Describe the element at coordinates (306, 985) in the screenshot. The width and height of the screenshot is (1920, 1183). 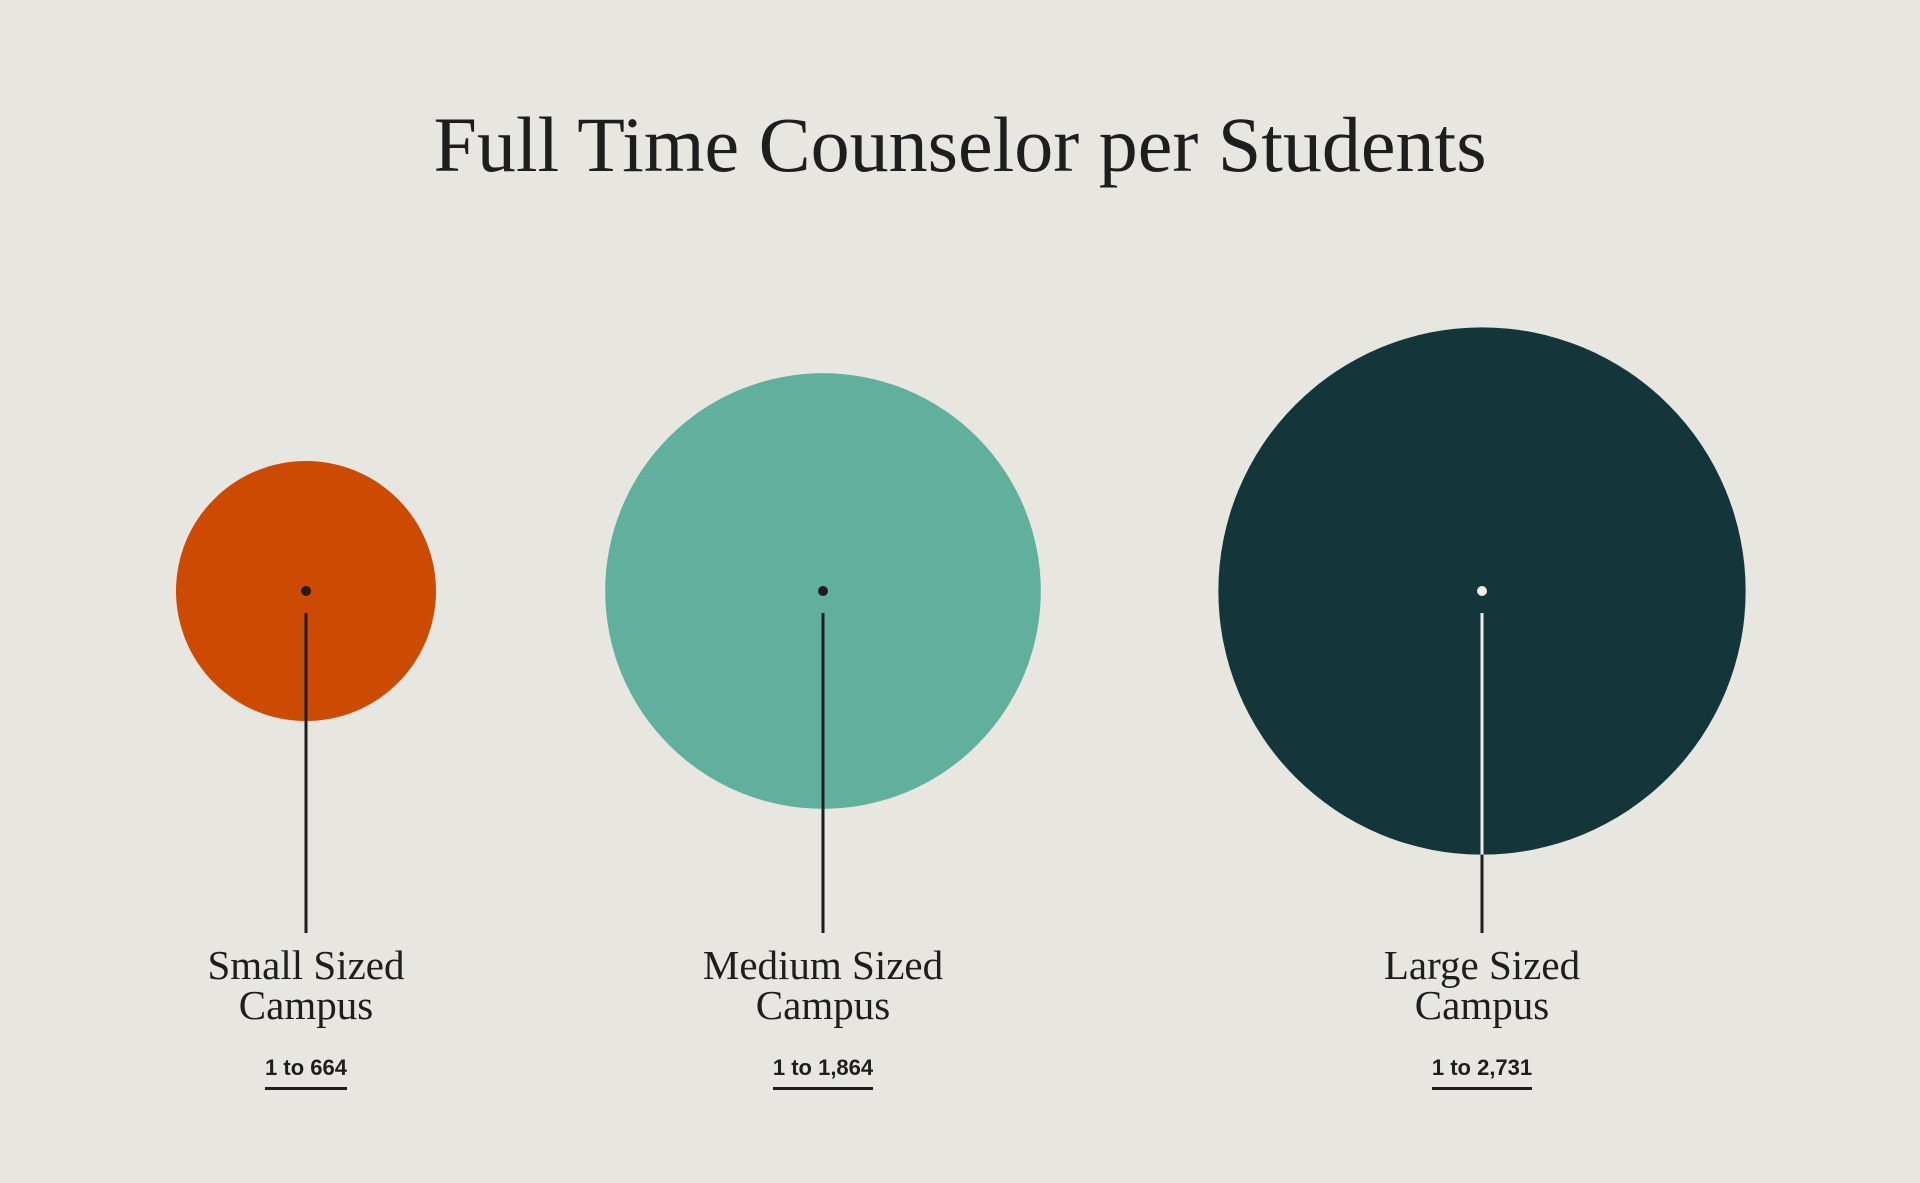
I see `category-label: Small Sized Campus` at that location.